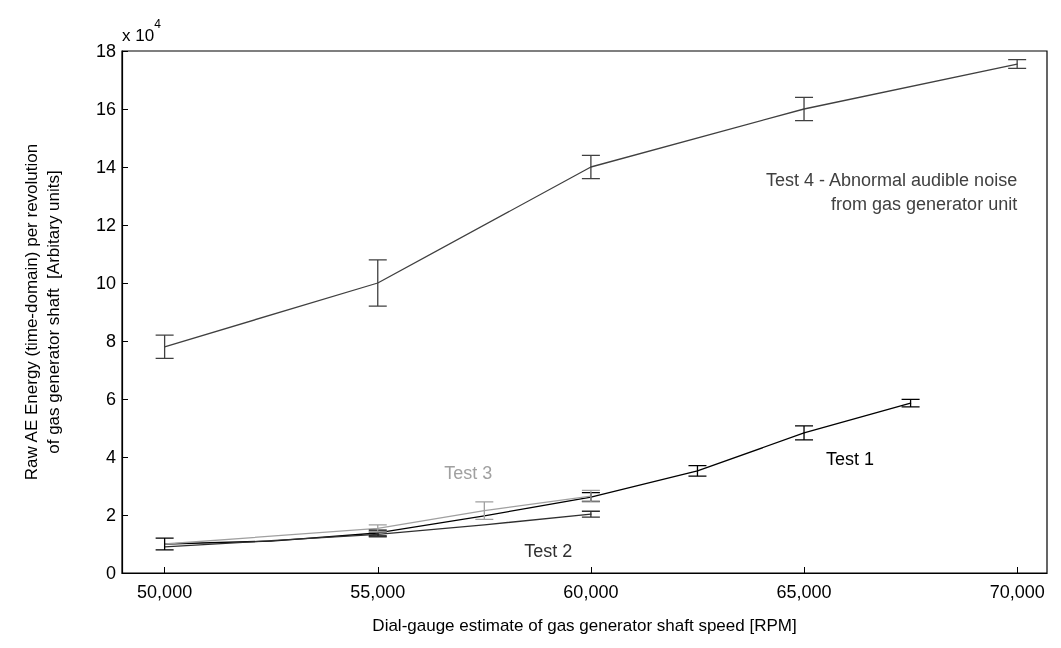 This screenshot has height=648, width=1061. Describe the element at coordinates (110, 341) in the screenshot. I see `y-tick-label: 8` at that location.